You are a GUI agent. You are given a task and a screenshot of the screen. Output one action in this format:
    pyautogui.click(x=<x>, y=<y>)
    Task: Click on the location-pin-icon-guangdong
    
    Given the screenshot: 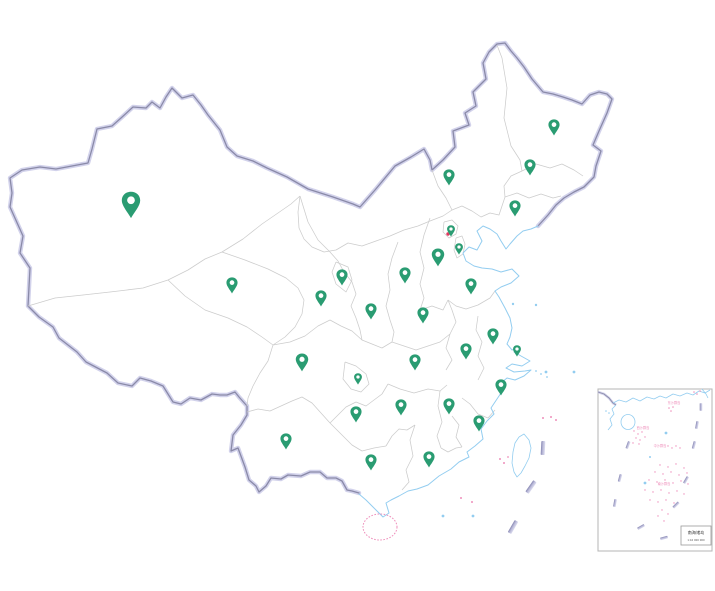 What is the action you would take?
    pyautogui.click(x=429, y=459)
    